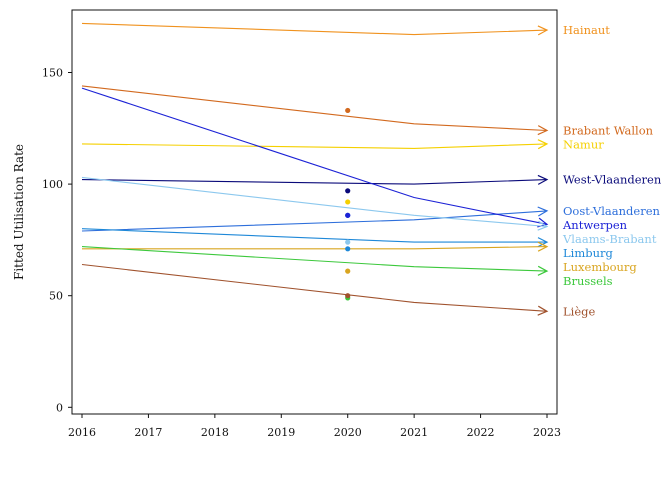 The height and width of the screenshot is (480, 672). Describe the element at coordinates (52, 72) in the screenshot. I see `y-tick-label: 150` at that location.